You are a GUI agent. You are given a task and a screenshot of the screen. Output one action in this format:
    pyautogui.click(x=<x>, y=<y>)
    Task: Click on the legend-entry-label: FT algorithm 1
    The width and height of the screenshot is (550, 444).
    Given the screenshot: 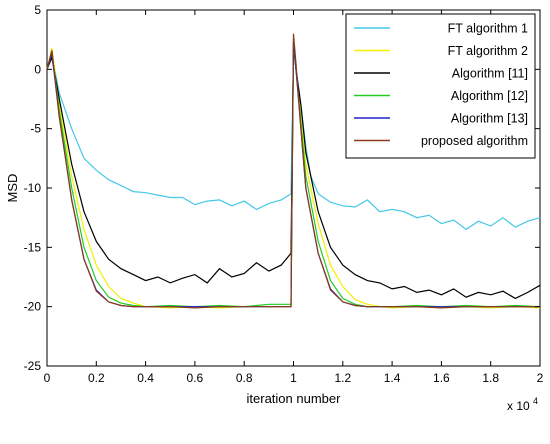 What is the action you would take?
    pyautogui.click(x=488, y=29)
    